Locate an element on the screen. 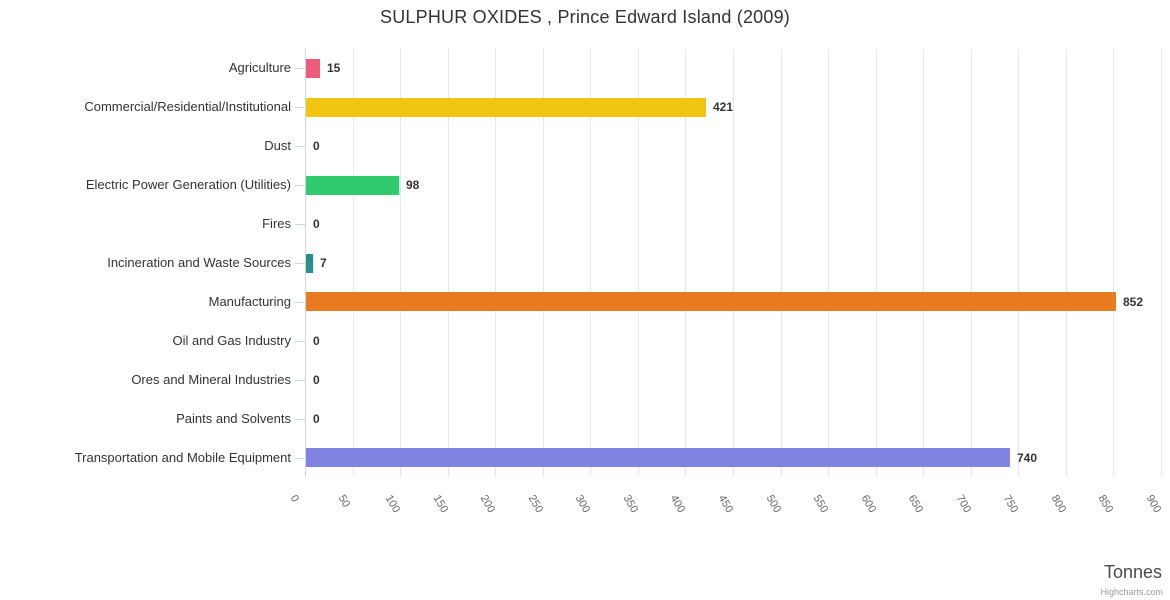 This screenshot has width=1170, height=600. x-axis-tick-label: 200 is located at coordinates (487, 504).